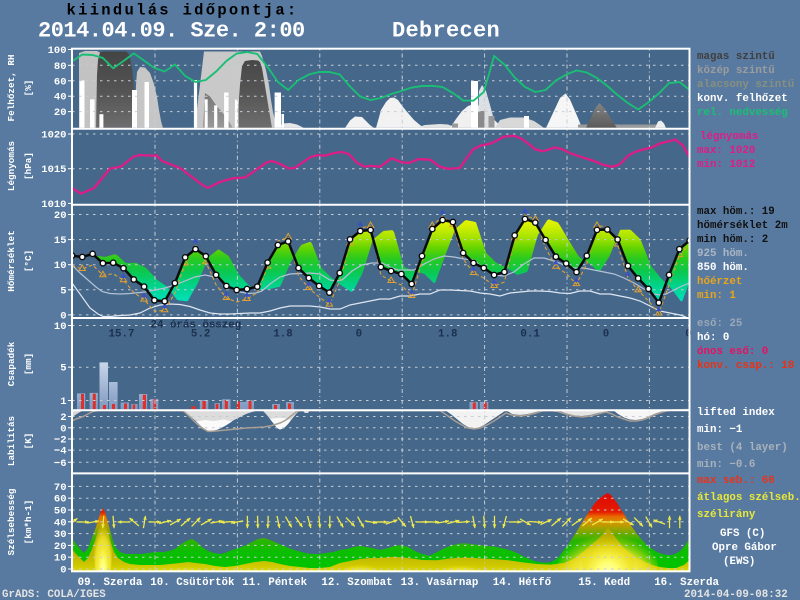 The image size is (800, 600). I want to click on svg-text: közép szintű, so click(736, 71).